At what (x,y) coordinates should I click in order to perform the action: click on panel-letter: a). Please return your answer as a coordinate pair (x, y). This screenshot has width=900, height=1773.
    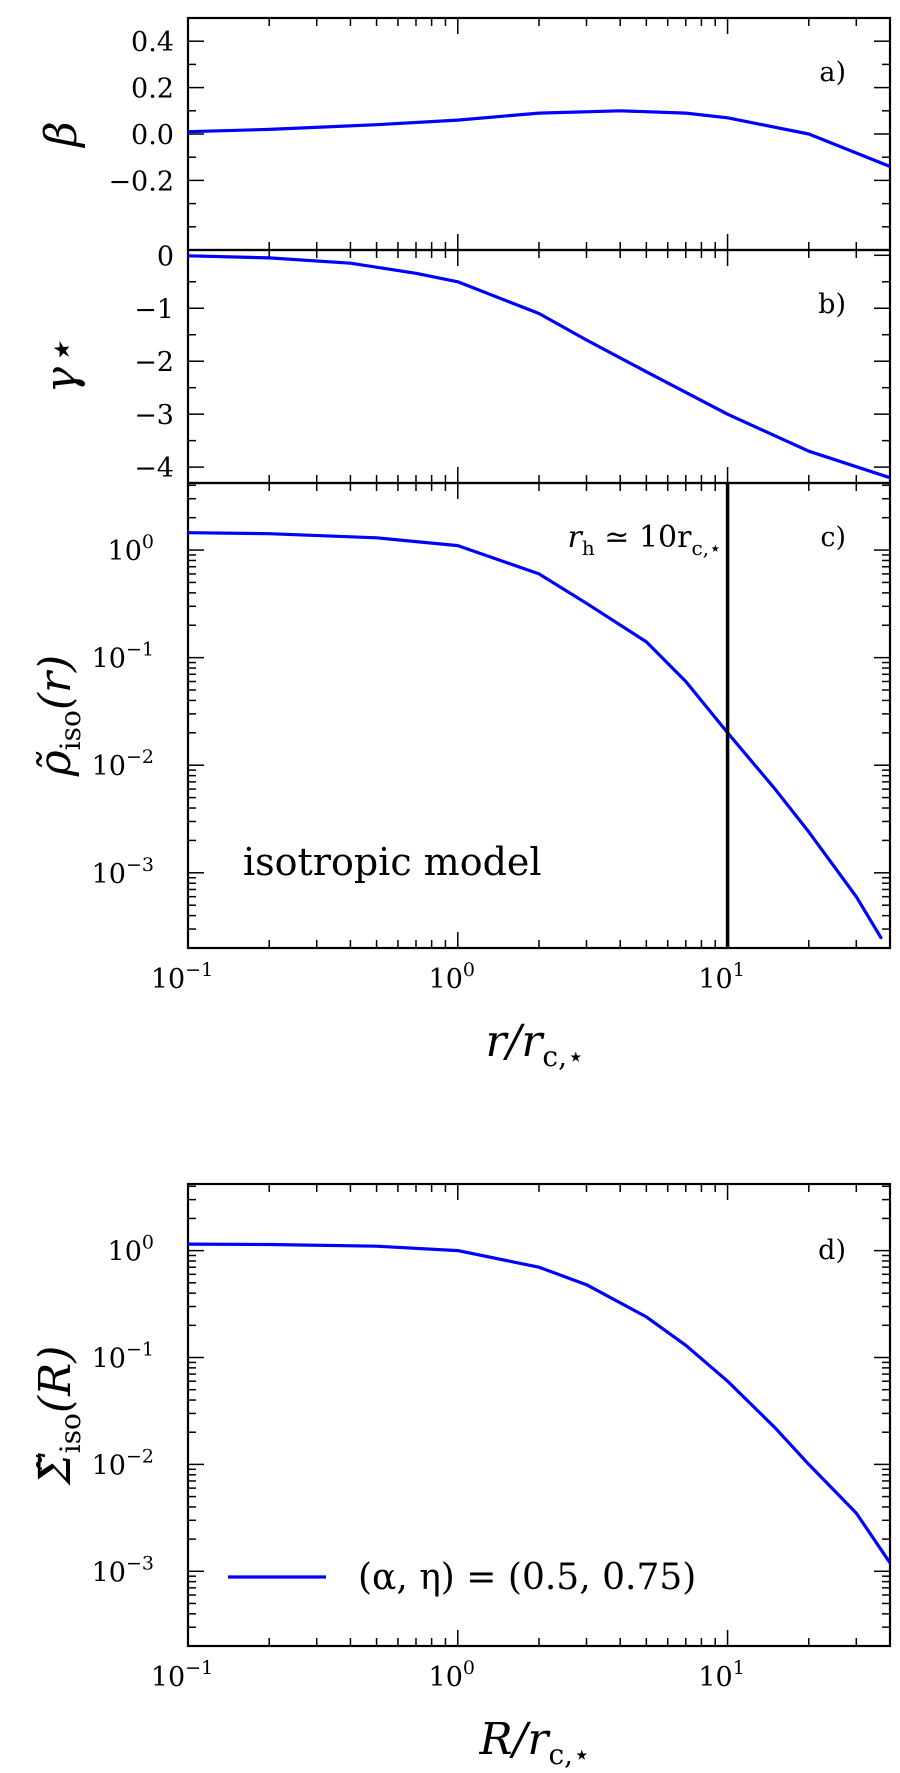
    Looking at the image, I should click on (832, 72).